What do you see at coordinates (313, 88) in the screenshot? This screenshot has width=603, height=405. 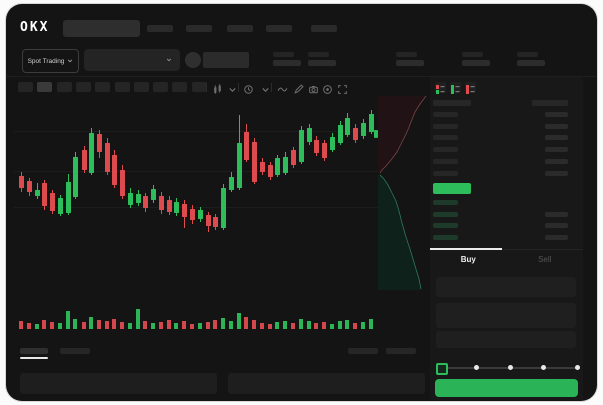 I see `camera-icon` at bounding box center [313, 88].